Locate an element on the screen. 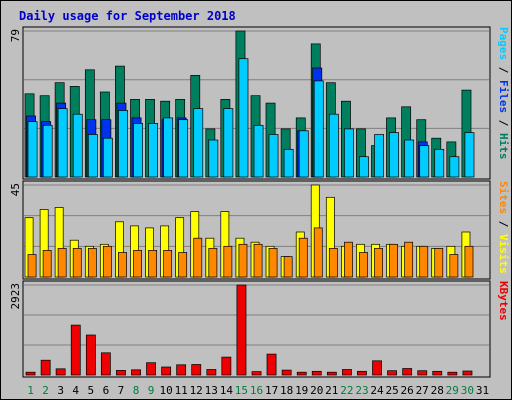 The height and width of the screenshot is (400, 512). legend-entry: Sites is located at coordinates (503, 197).